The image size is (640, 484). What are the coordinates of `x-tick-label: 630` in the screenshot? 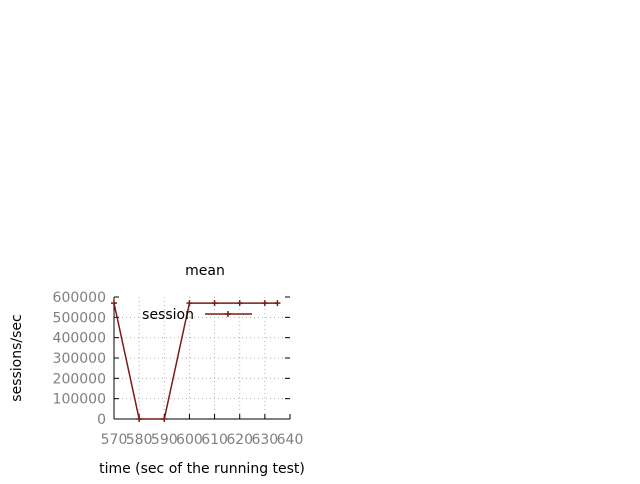 It's located at (264, 440).